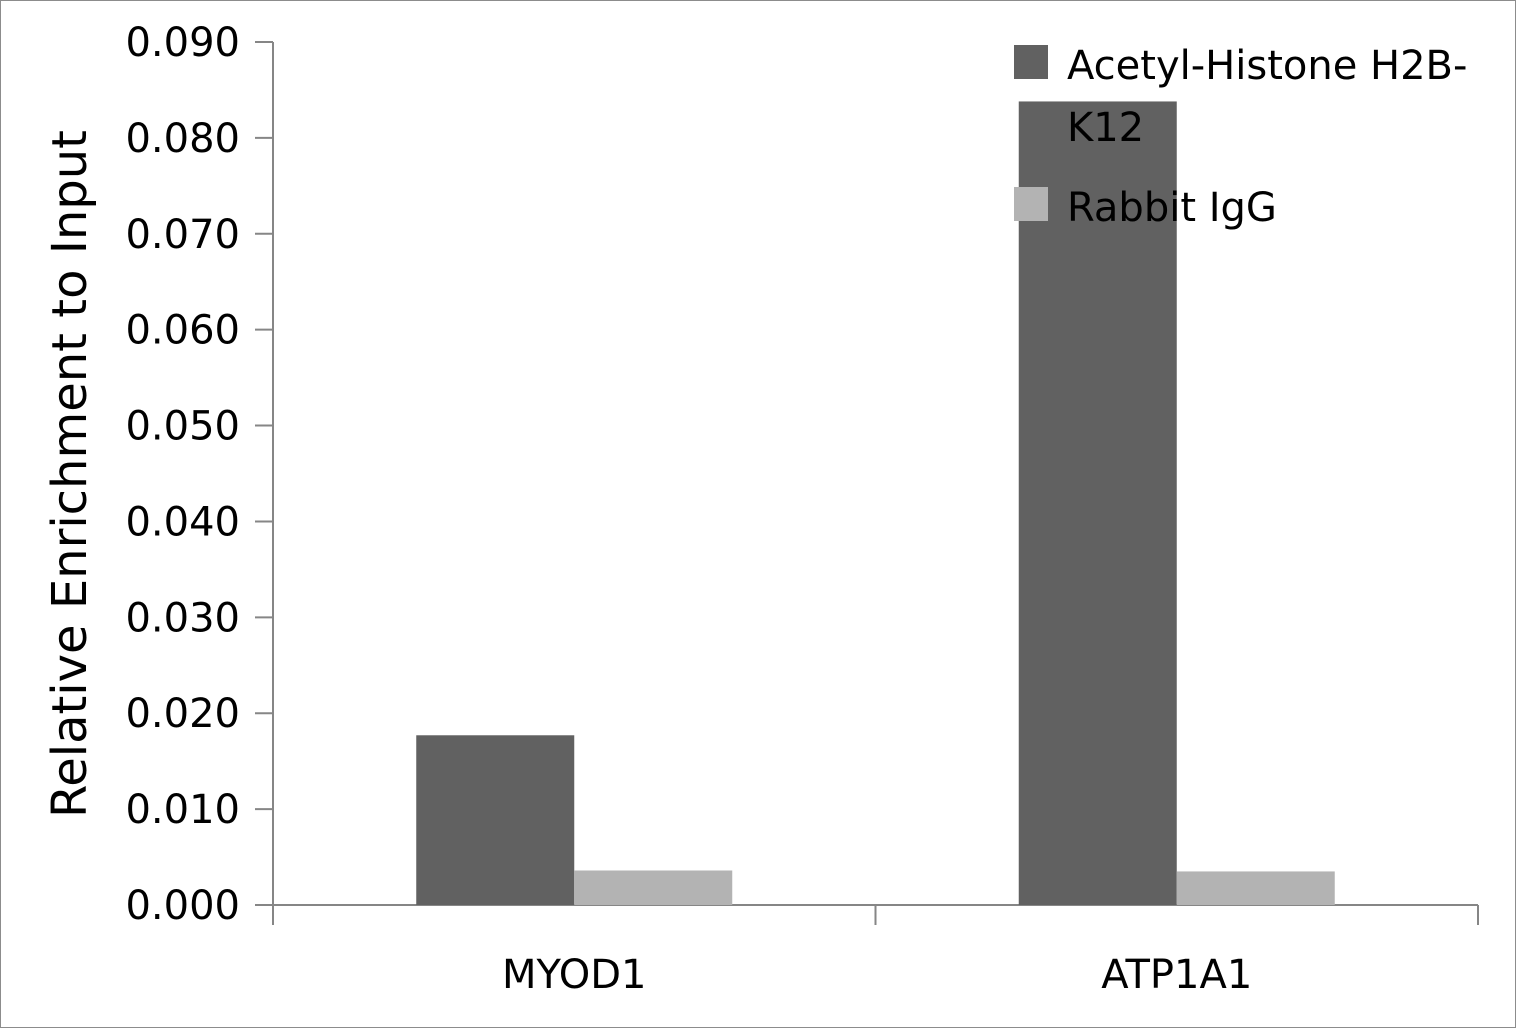 The height and width of the screenshot is (1028, 1516). Describe the element at coordinates (182, 235) in the screenshot. I see `y-tick-label: 0.070` at that location.